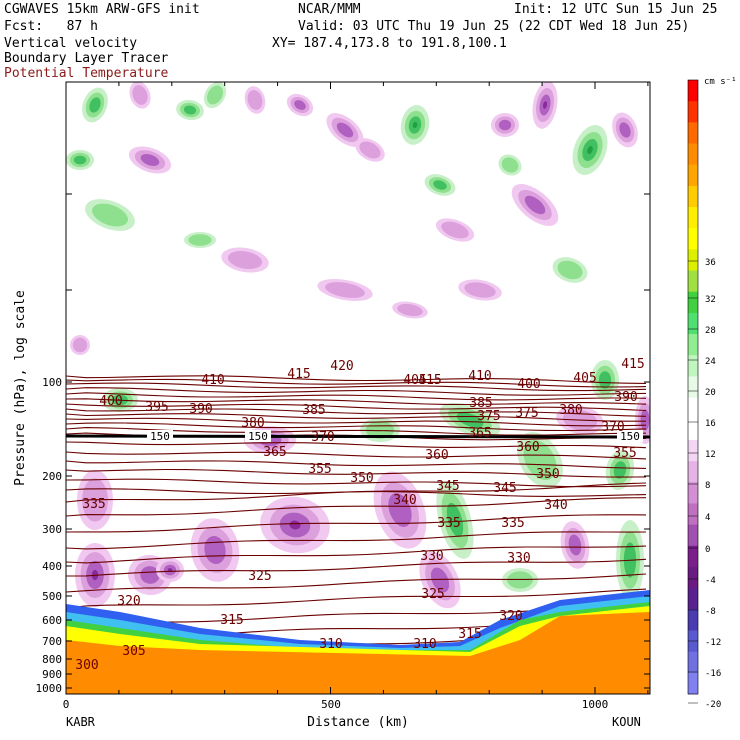 The image size is (740, 740). Describe the element at coordinates (52, 529) in the screenshot. I see `y-tick-label: 300` at that location.